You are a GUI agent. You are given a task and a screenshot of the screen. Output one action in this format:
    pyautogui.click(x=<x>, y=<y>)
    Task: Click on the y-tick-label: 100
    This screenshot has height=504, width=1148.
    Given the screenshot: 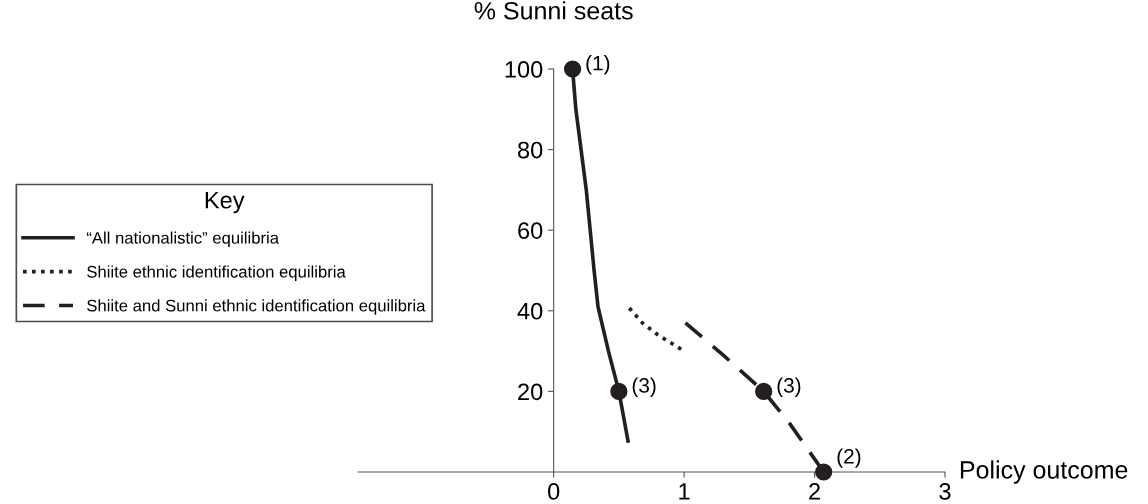 What is the action you would take?
    pyautogui.click(x=524, y=69)
    